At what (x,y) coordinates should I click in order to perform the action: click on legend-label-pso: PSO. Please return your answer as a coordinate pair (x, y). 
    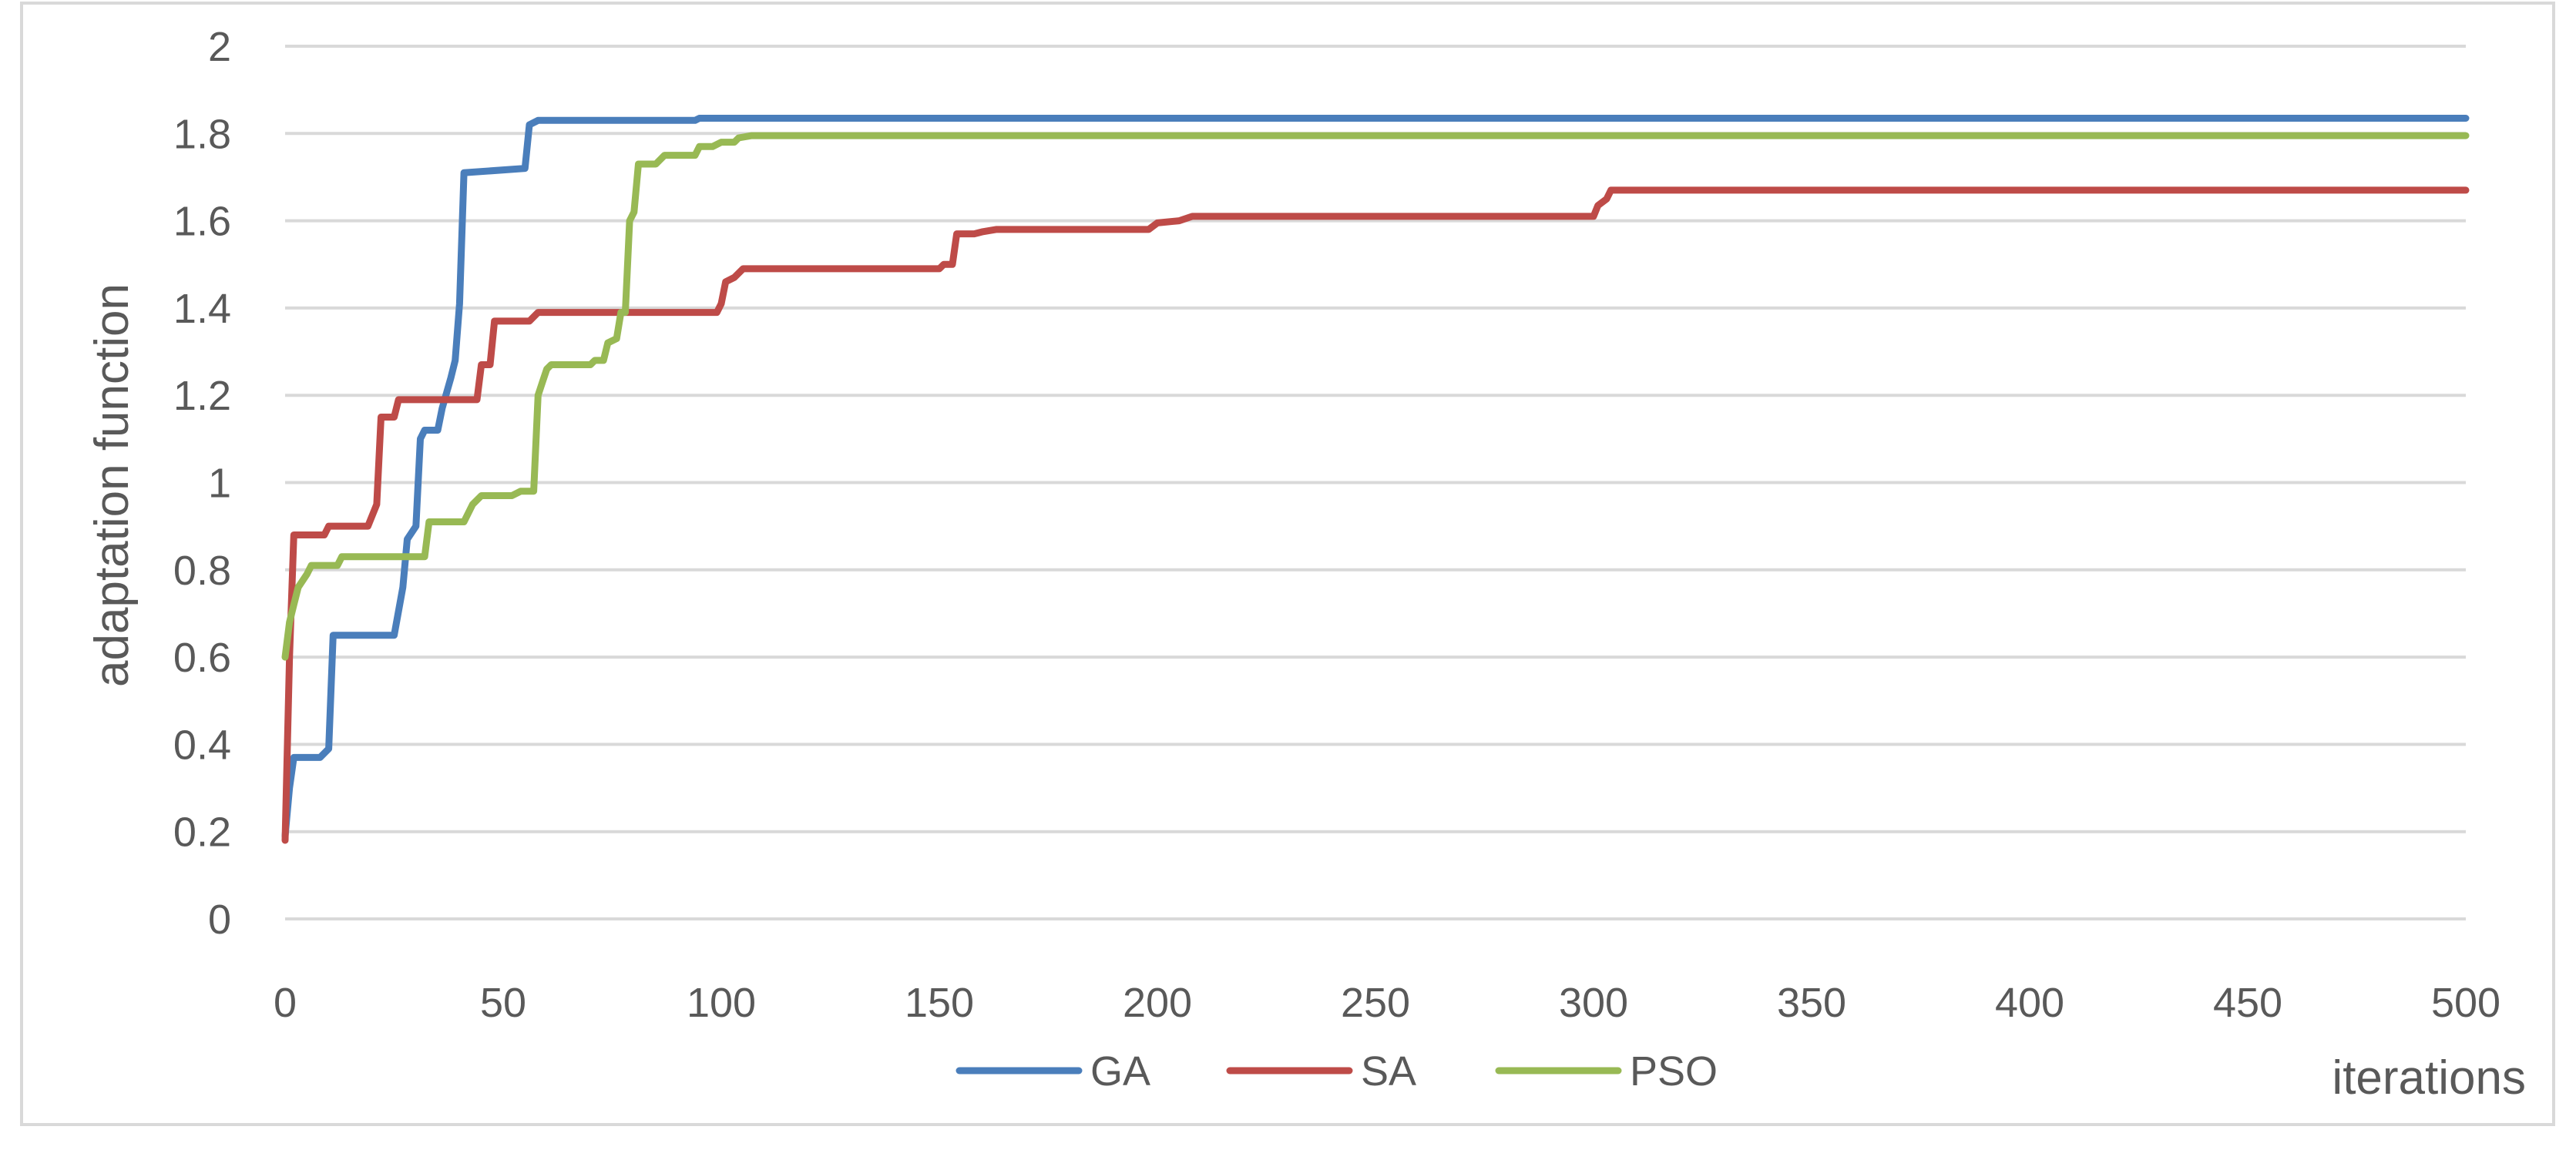
    Looking at the image, I should click on (1674, 1071).